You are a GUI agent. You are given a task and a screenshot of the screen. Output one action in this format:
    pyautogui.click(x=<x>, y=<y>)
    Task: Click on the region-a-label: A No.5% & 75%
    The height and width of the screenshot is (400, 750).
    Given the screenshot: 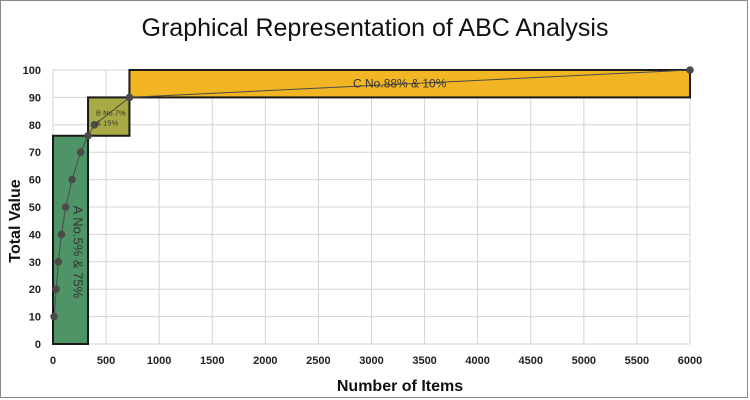 What is the action you would take?
    pyautogui.click(x=78, y=252)
    